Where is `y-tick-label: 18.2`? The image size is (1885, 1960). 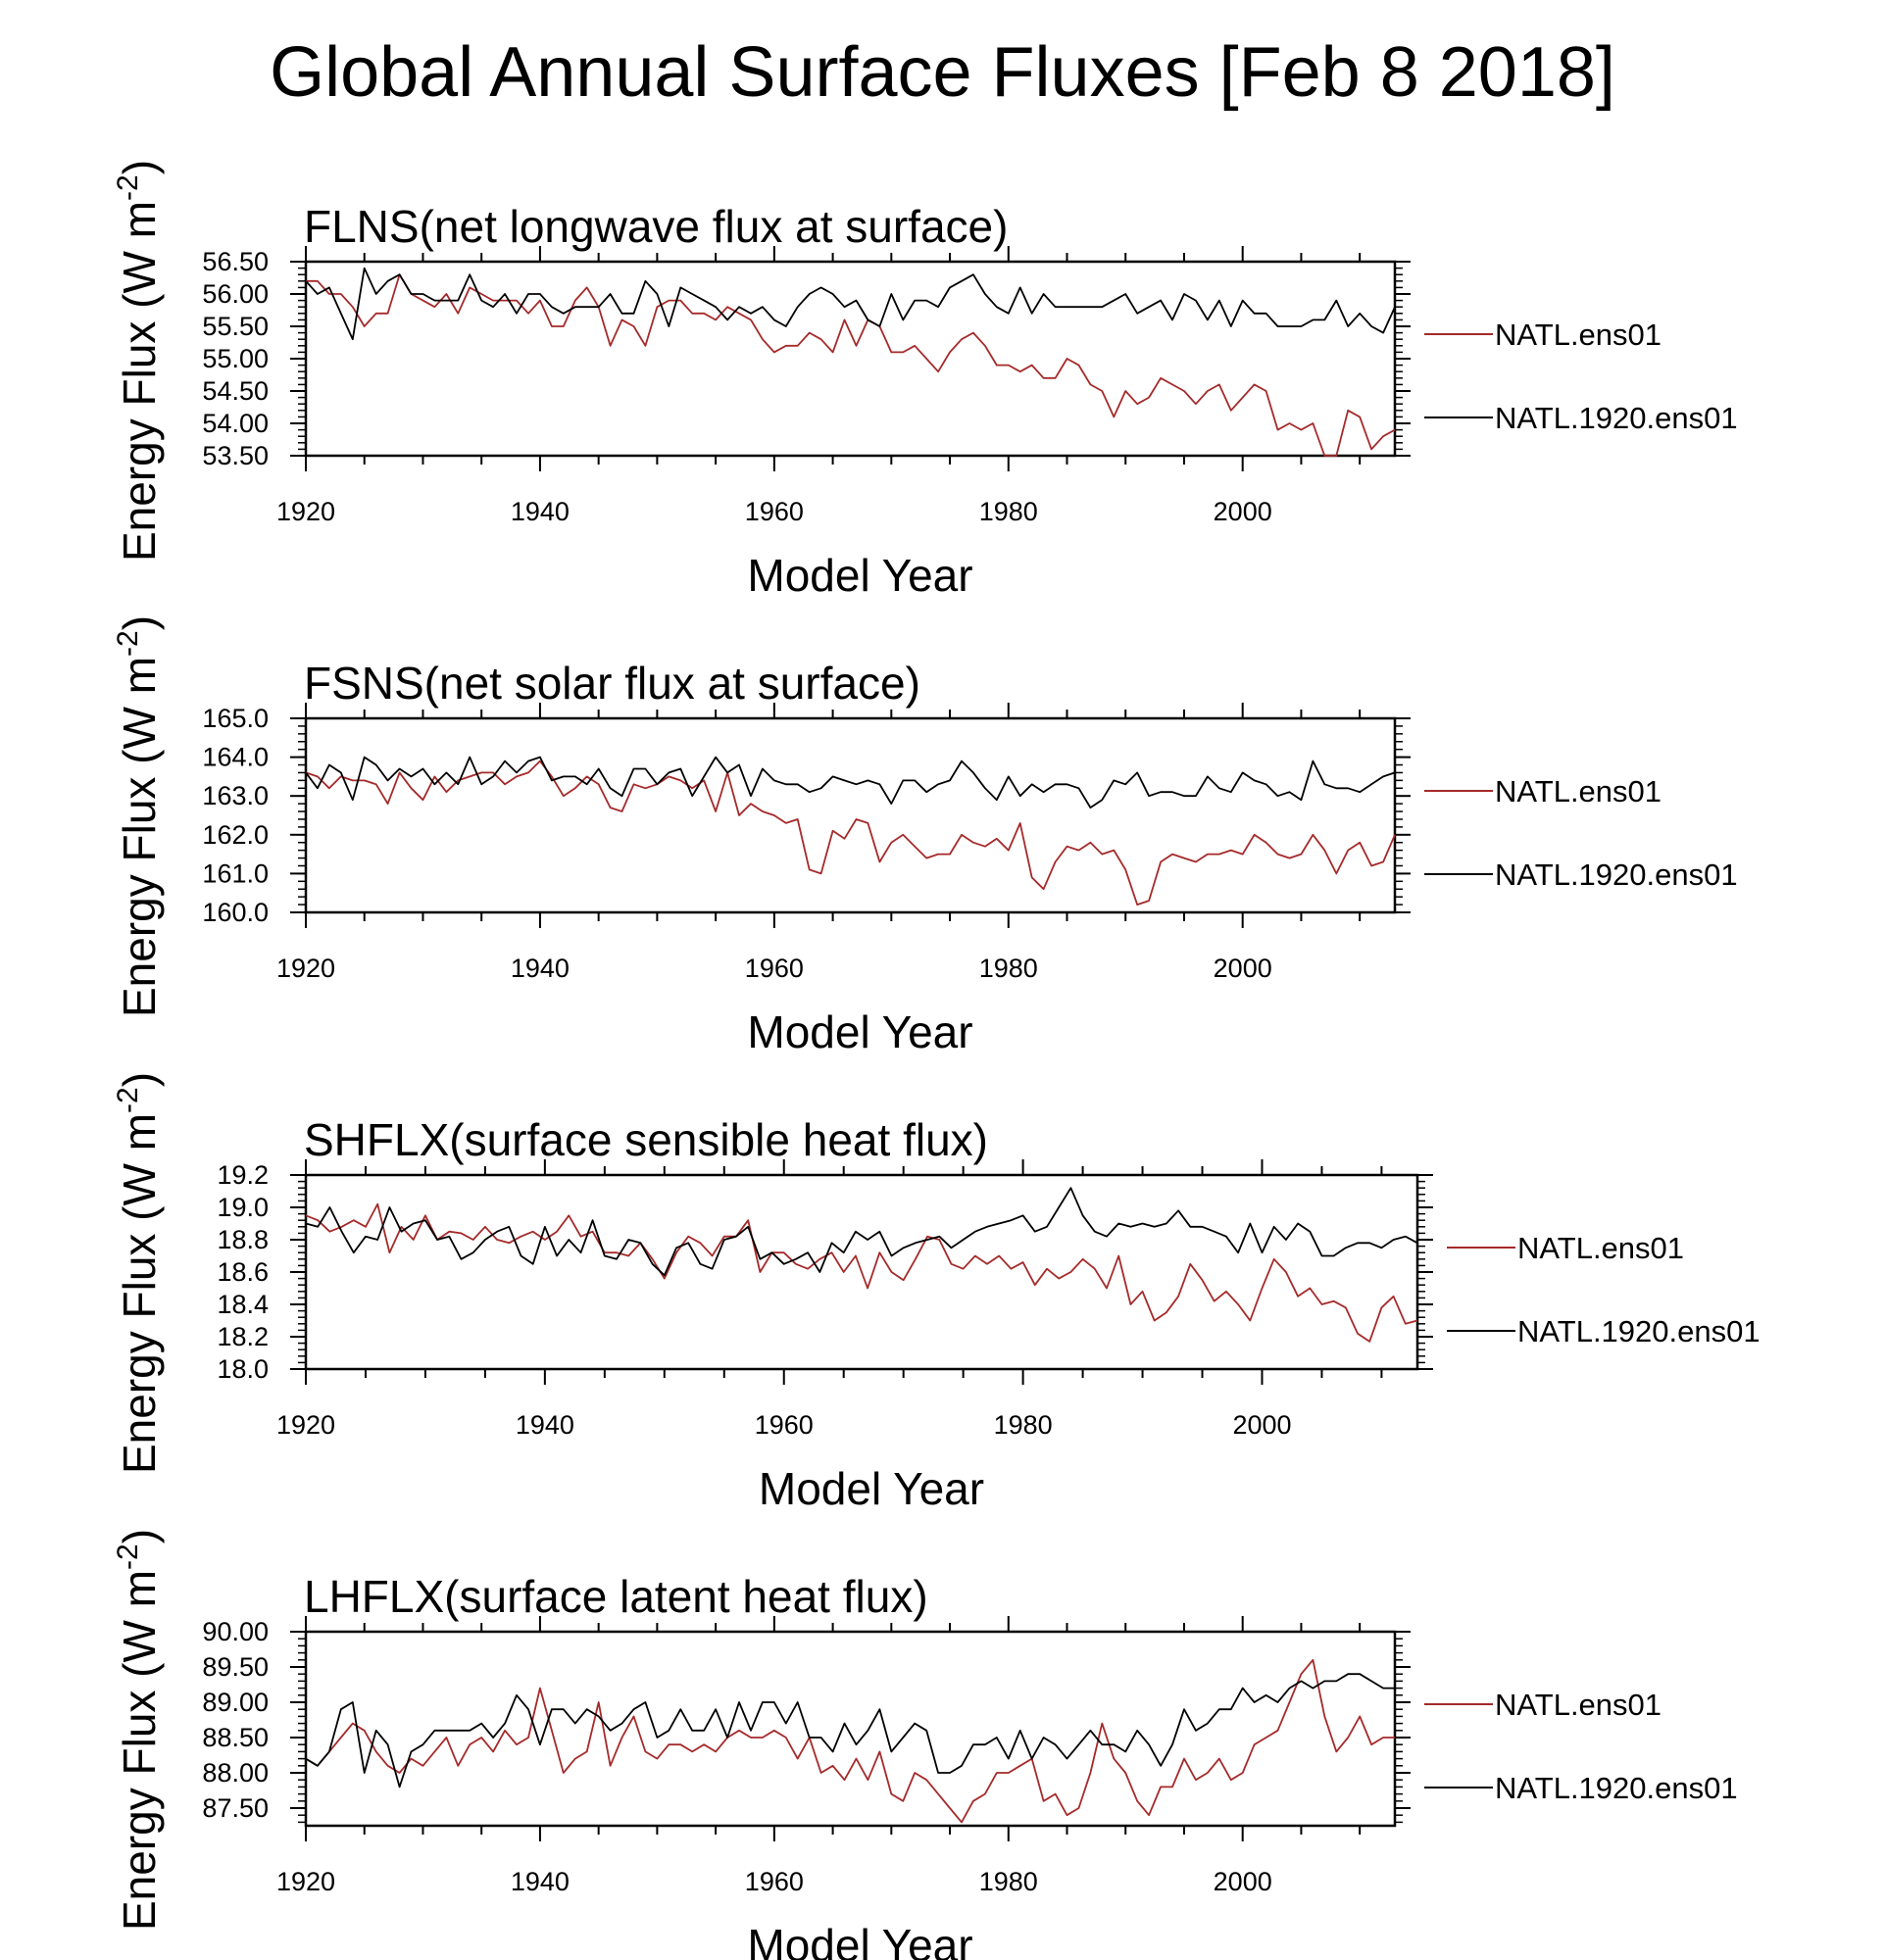
y-tick-label: 18.2 is located at coordinates (243, 1336).